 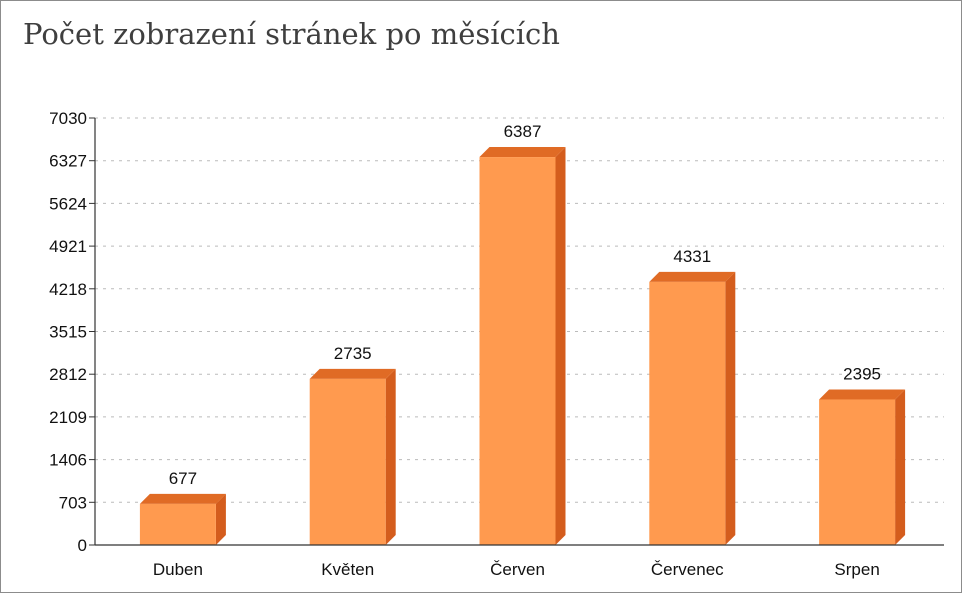 What do you see at coordinates (73, 502) in the screenshot?
I see `y-tick-label: 703` at bounding box center [73, 502].